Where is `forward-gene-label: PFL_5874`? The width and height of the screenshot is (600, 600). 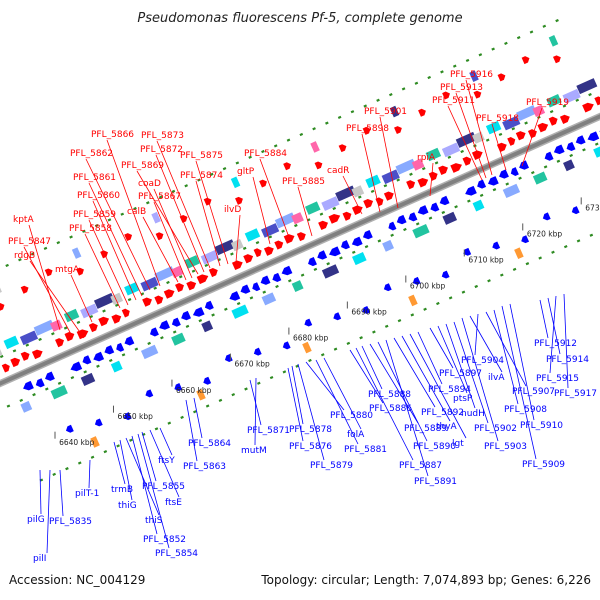 forward-gene-label: PFL_5874 is located at coordinates (201, 176).